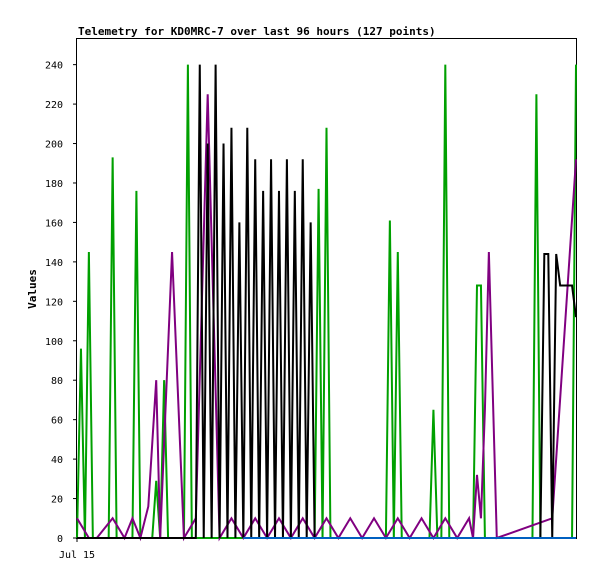 Image resolution: width=597 pixels, height=579 pixels. I want to click on x-tick-label: Jul 15, so click(77, 555).